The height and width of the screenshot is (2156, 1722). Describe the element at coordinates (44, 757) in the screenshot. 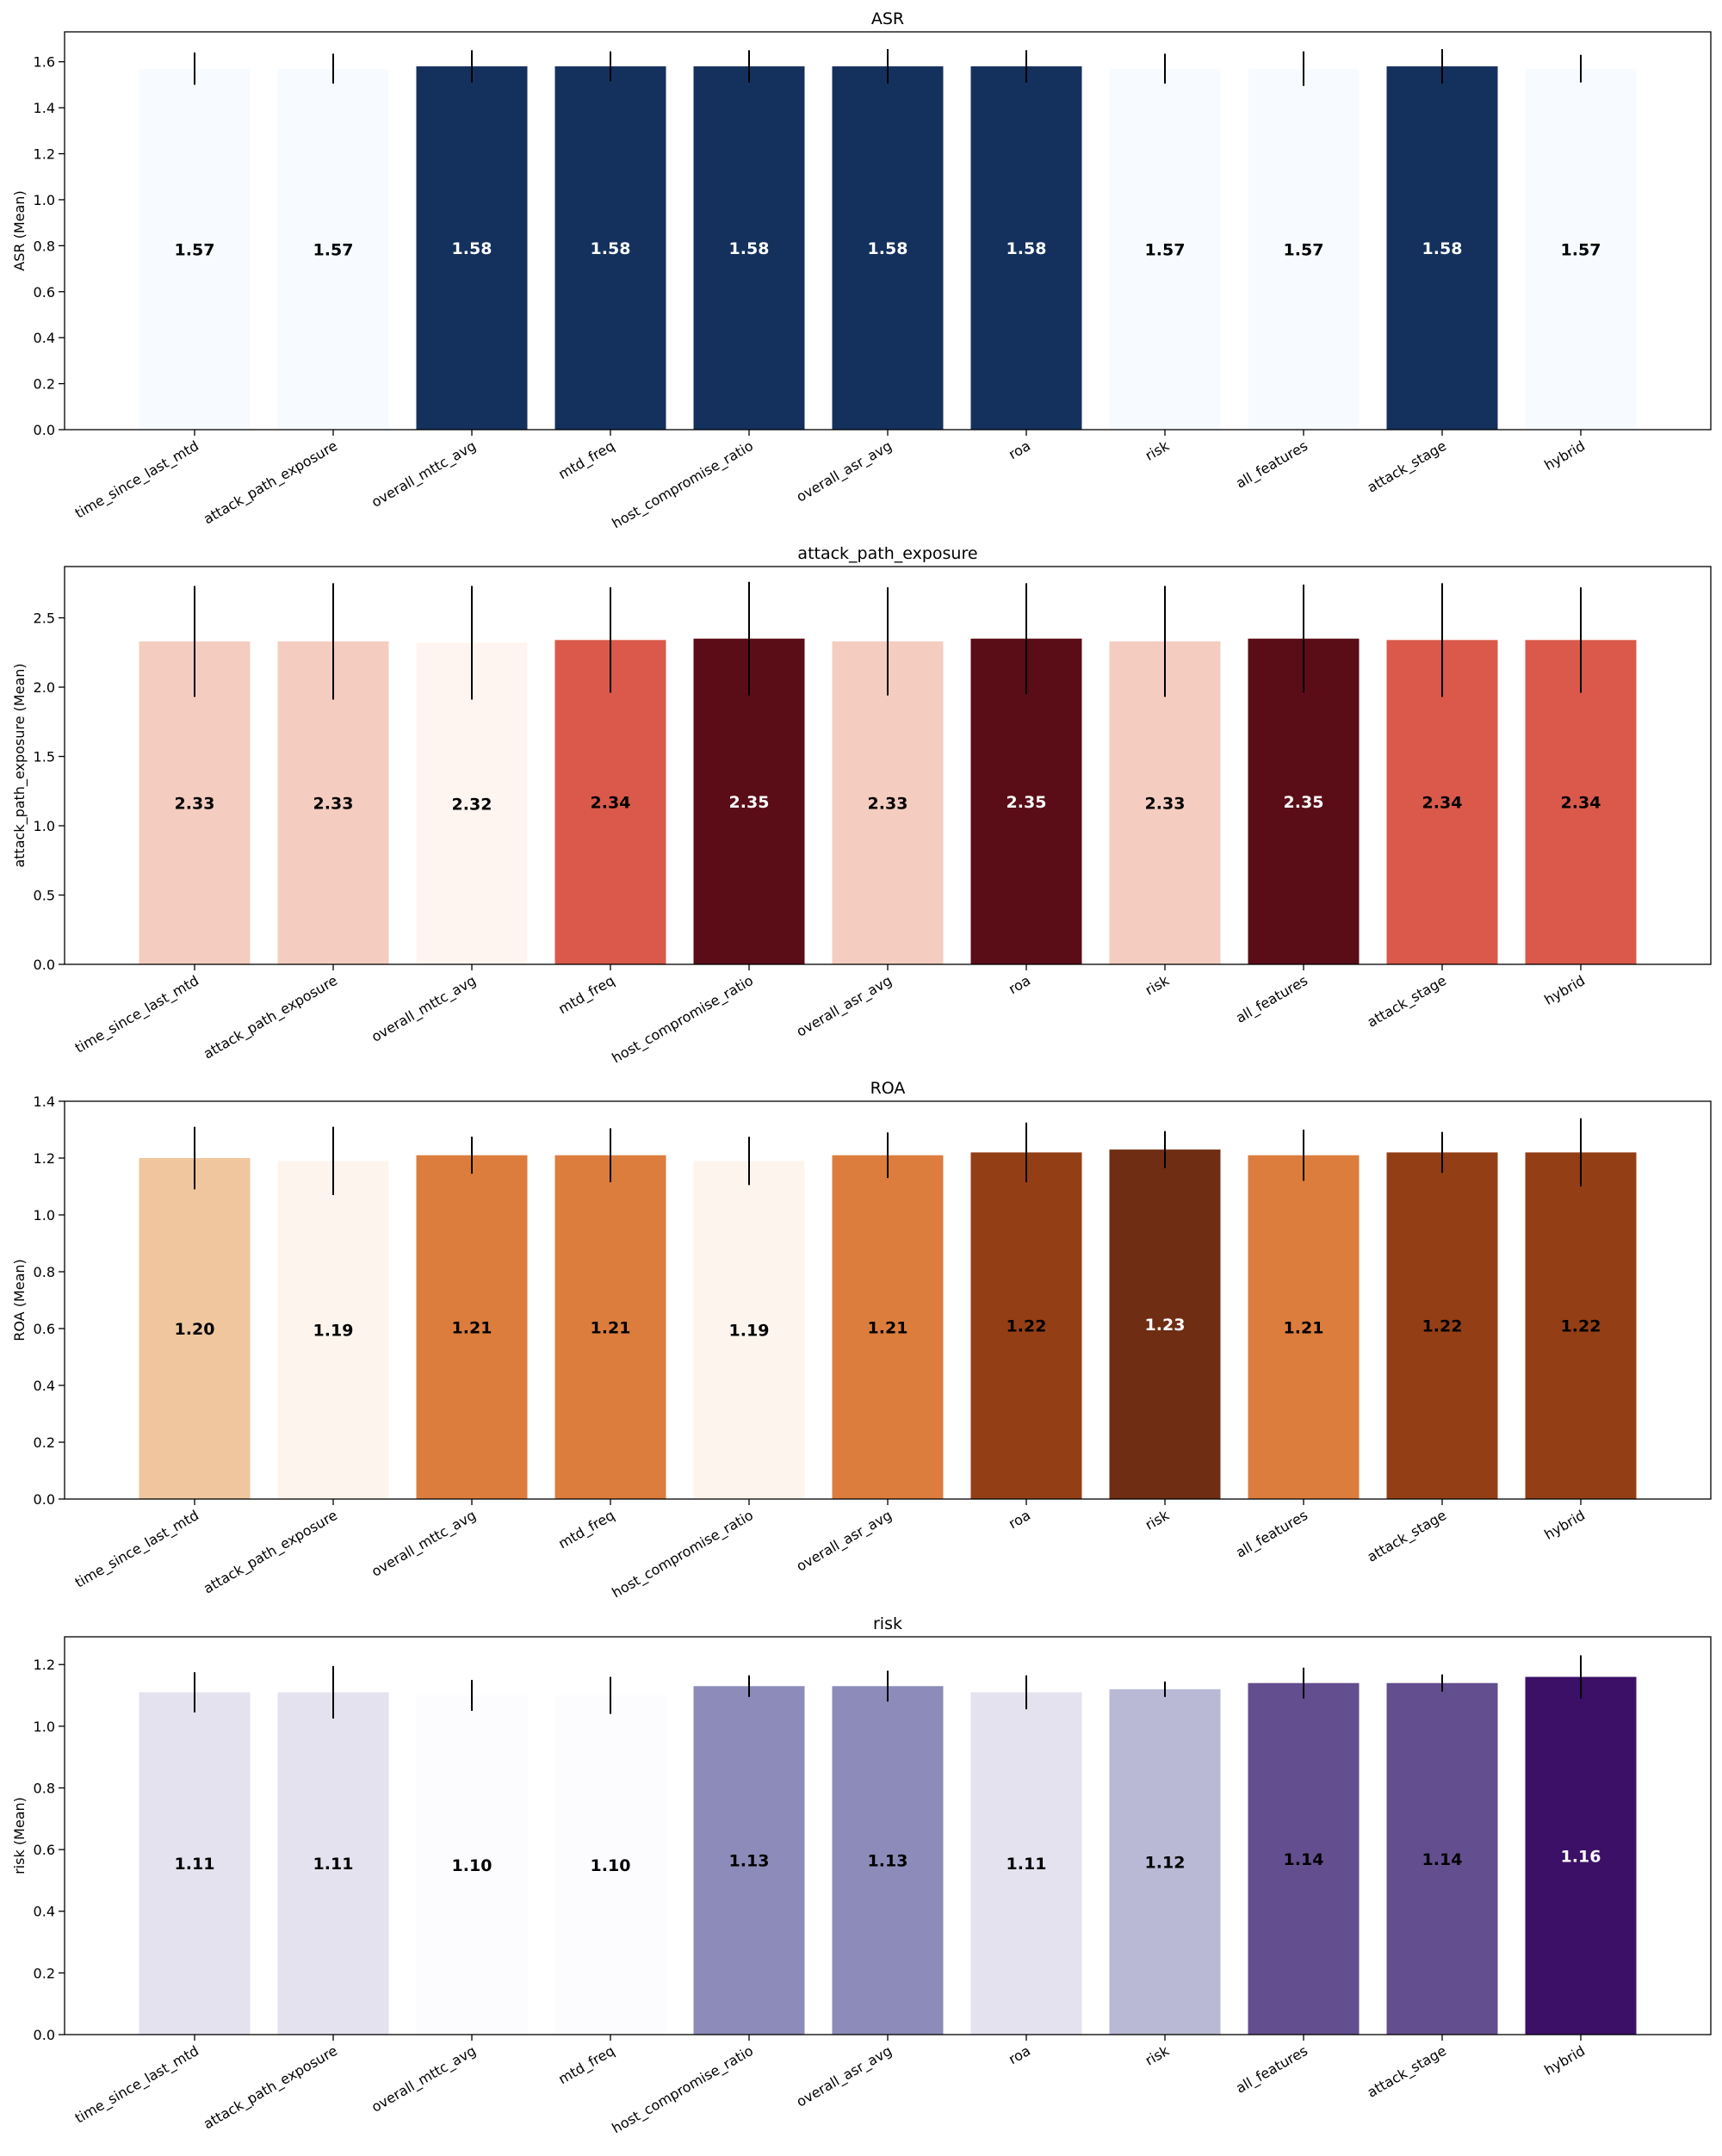

I see `y-tick-label: 1.5` at that location.